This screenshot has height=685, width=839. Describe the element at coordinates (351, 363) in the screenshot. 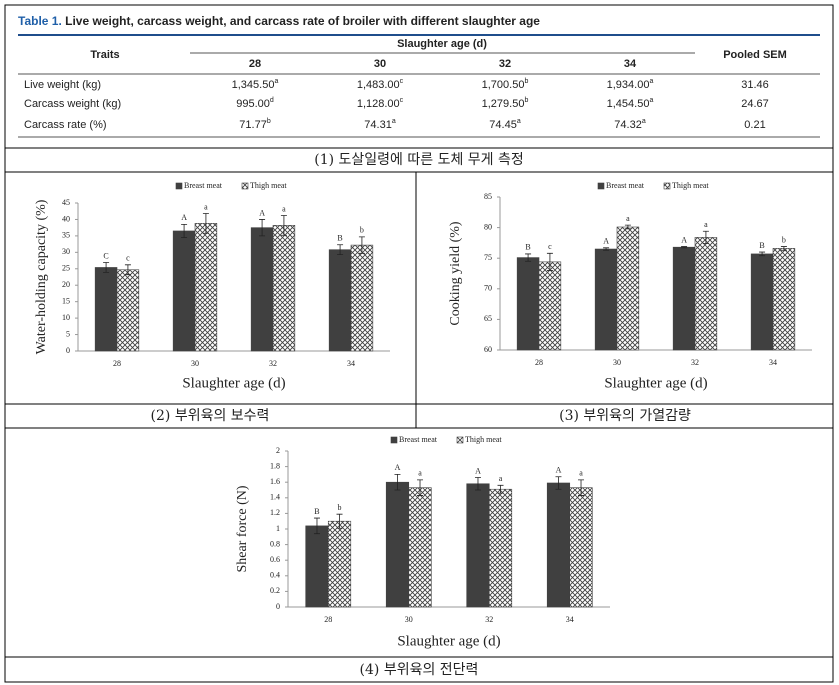

I see `x-tick-label: 34` at that location.